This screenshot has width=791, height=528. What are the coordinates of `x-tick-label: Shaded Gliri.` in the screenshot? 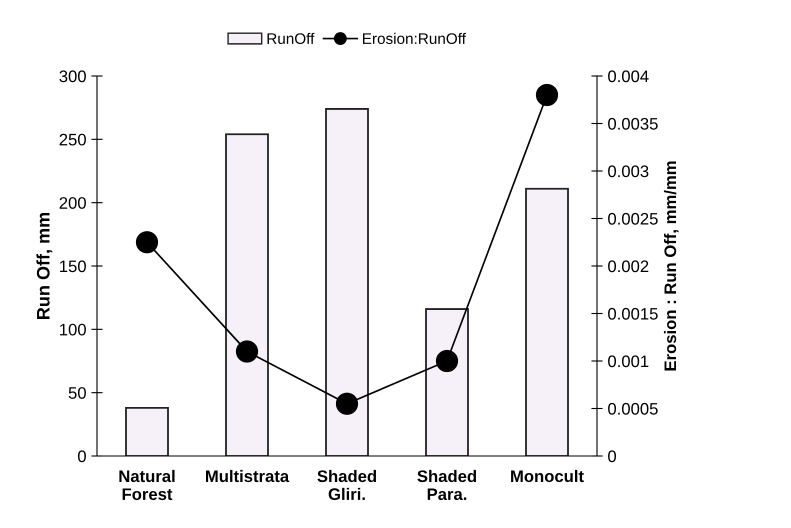 It's located at (346, 485).